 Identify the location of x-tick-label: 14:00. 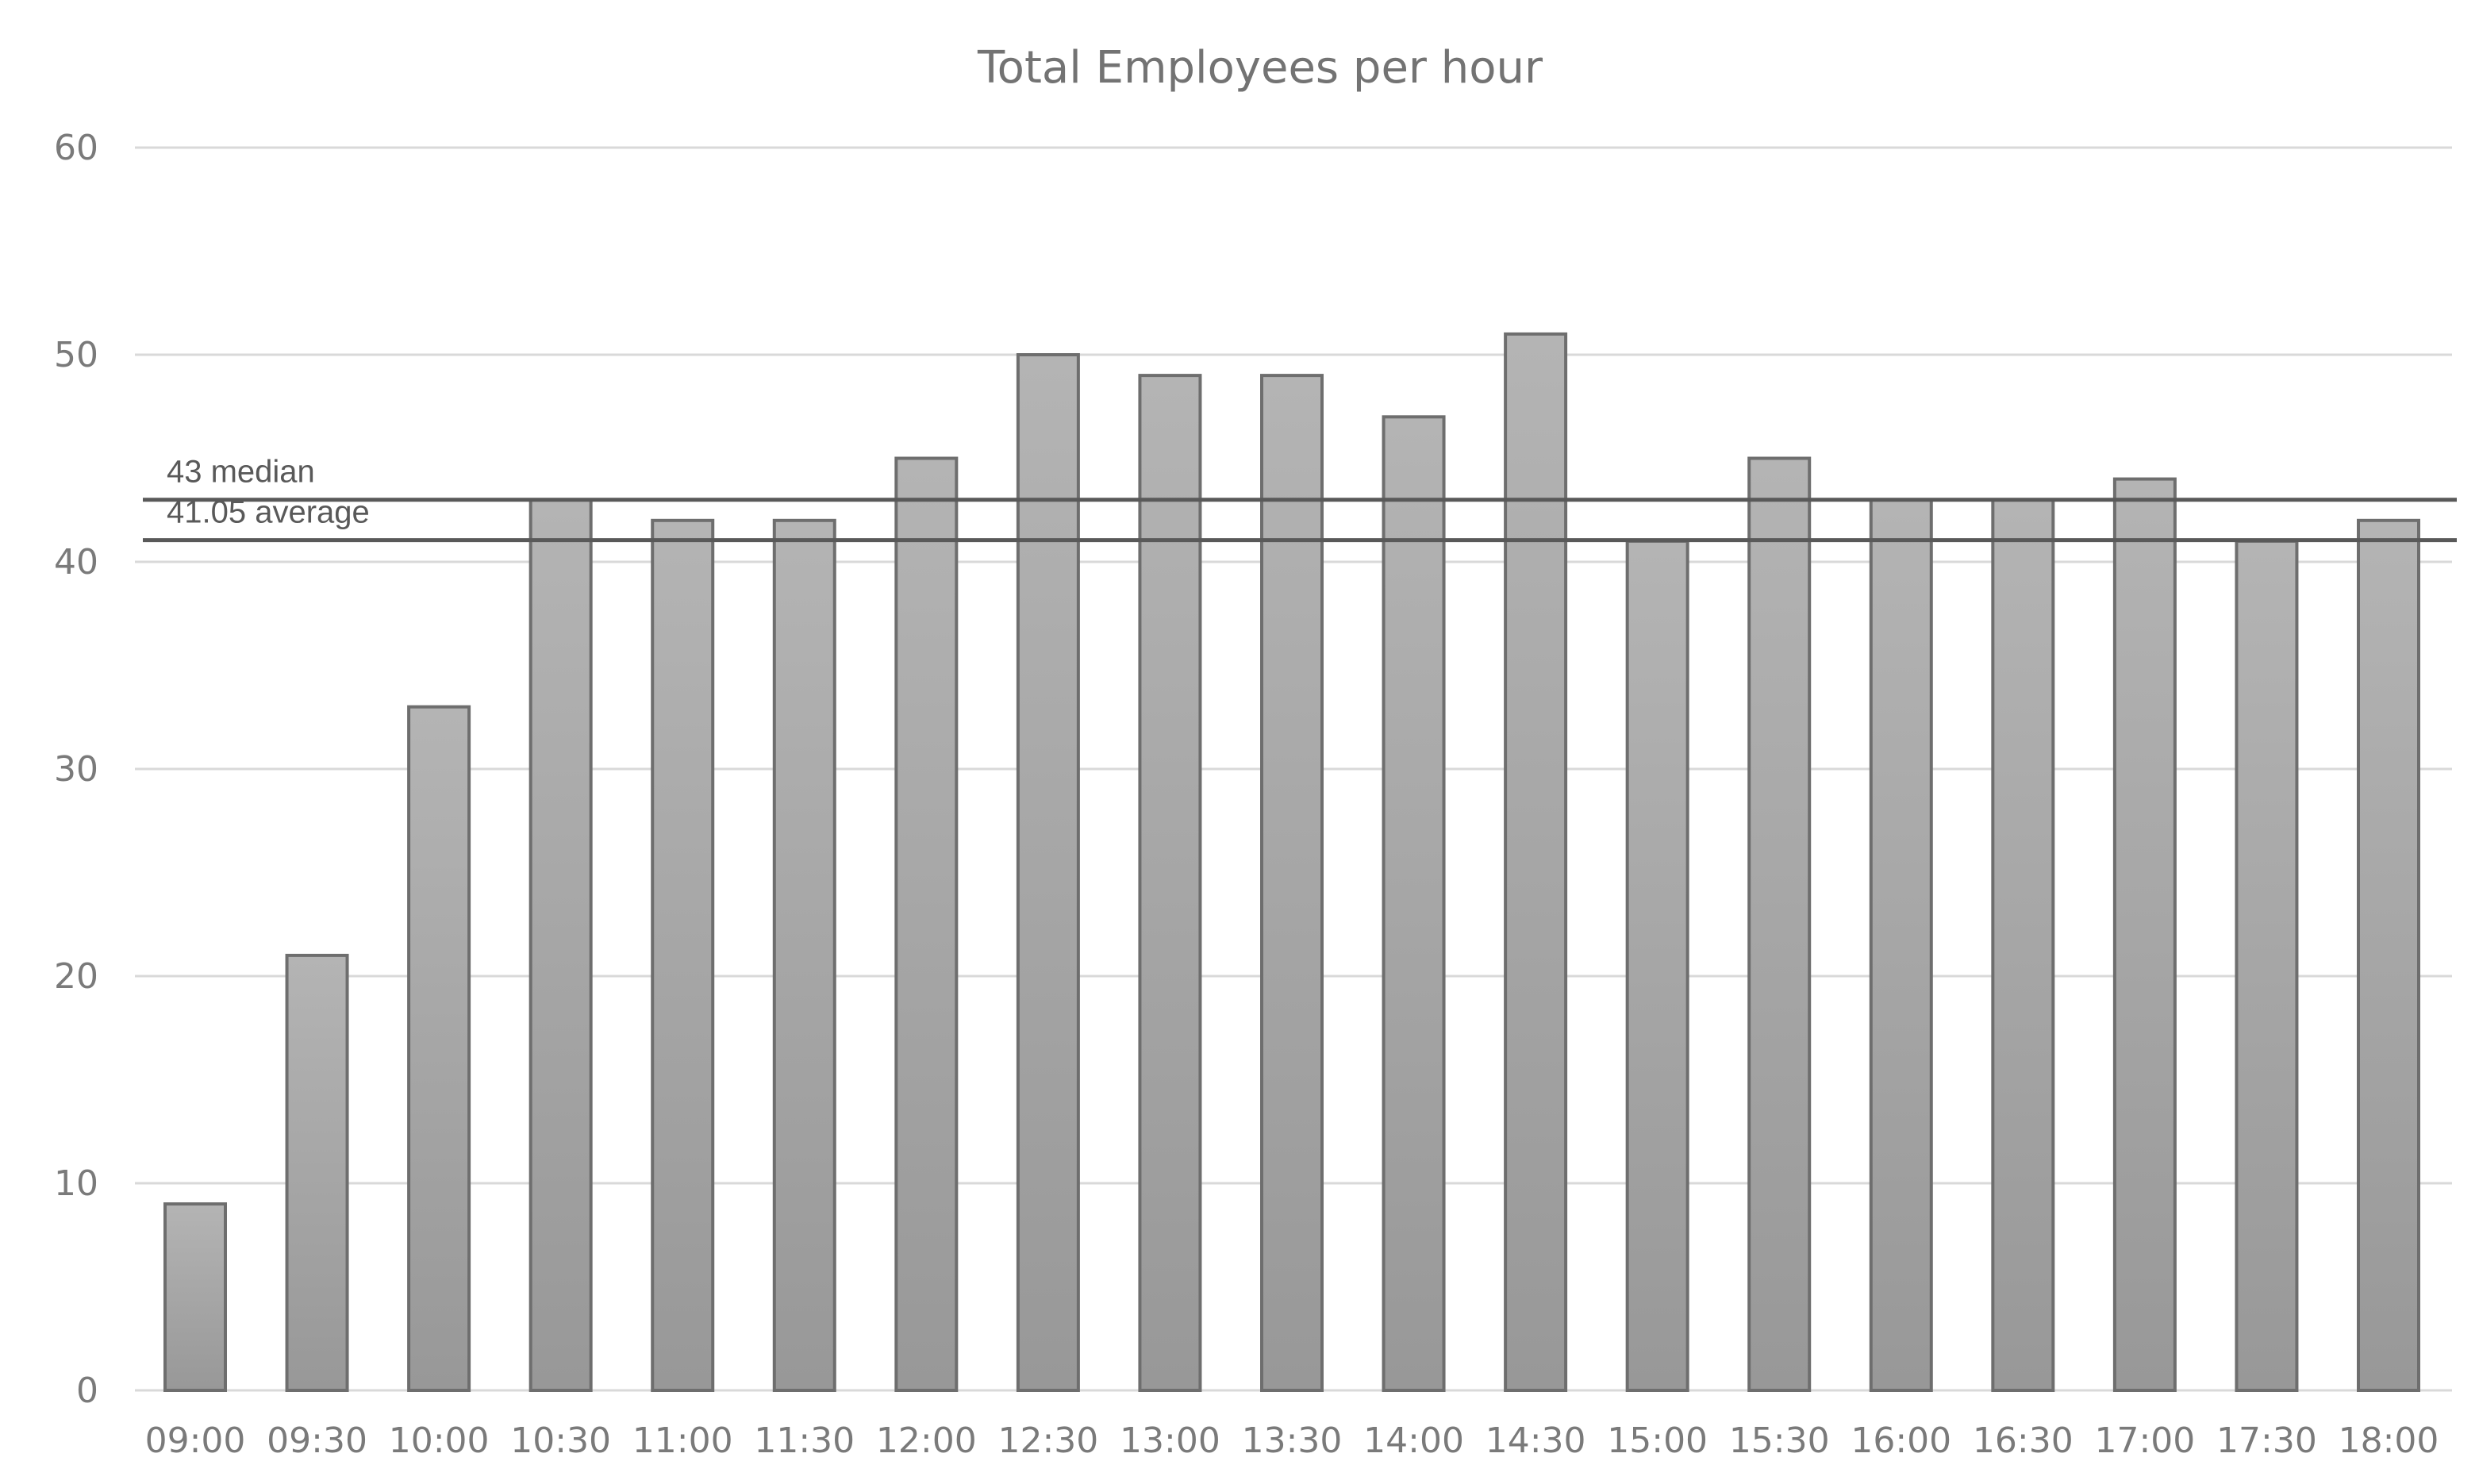
(1413, 1441).